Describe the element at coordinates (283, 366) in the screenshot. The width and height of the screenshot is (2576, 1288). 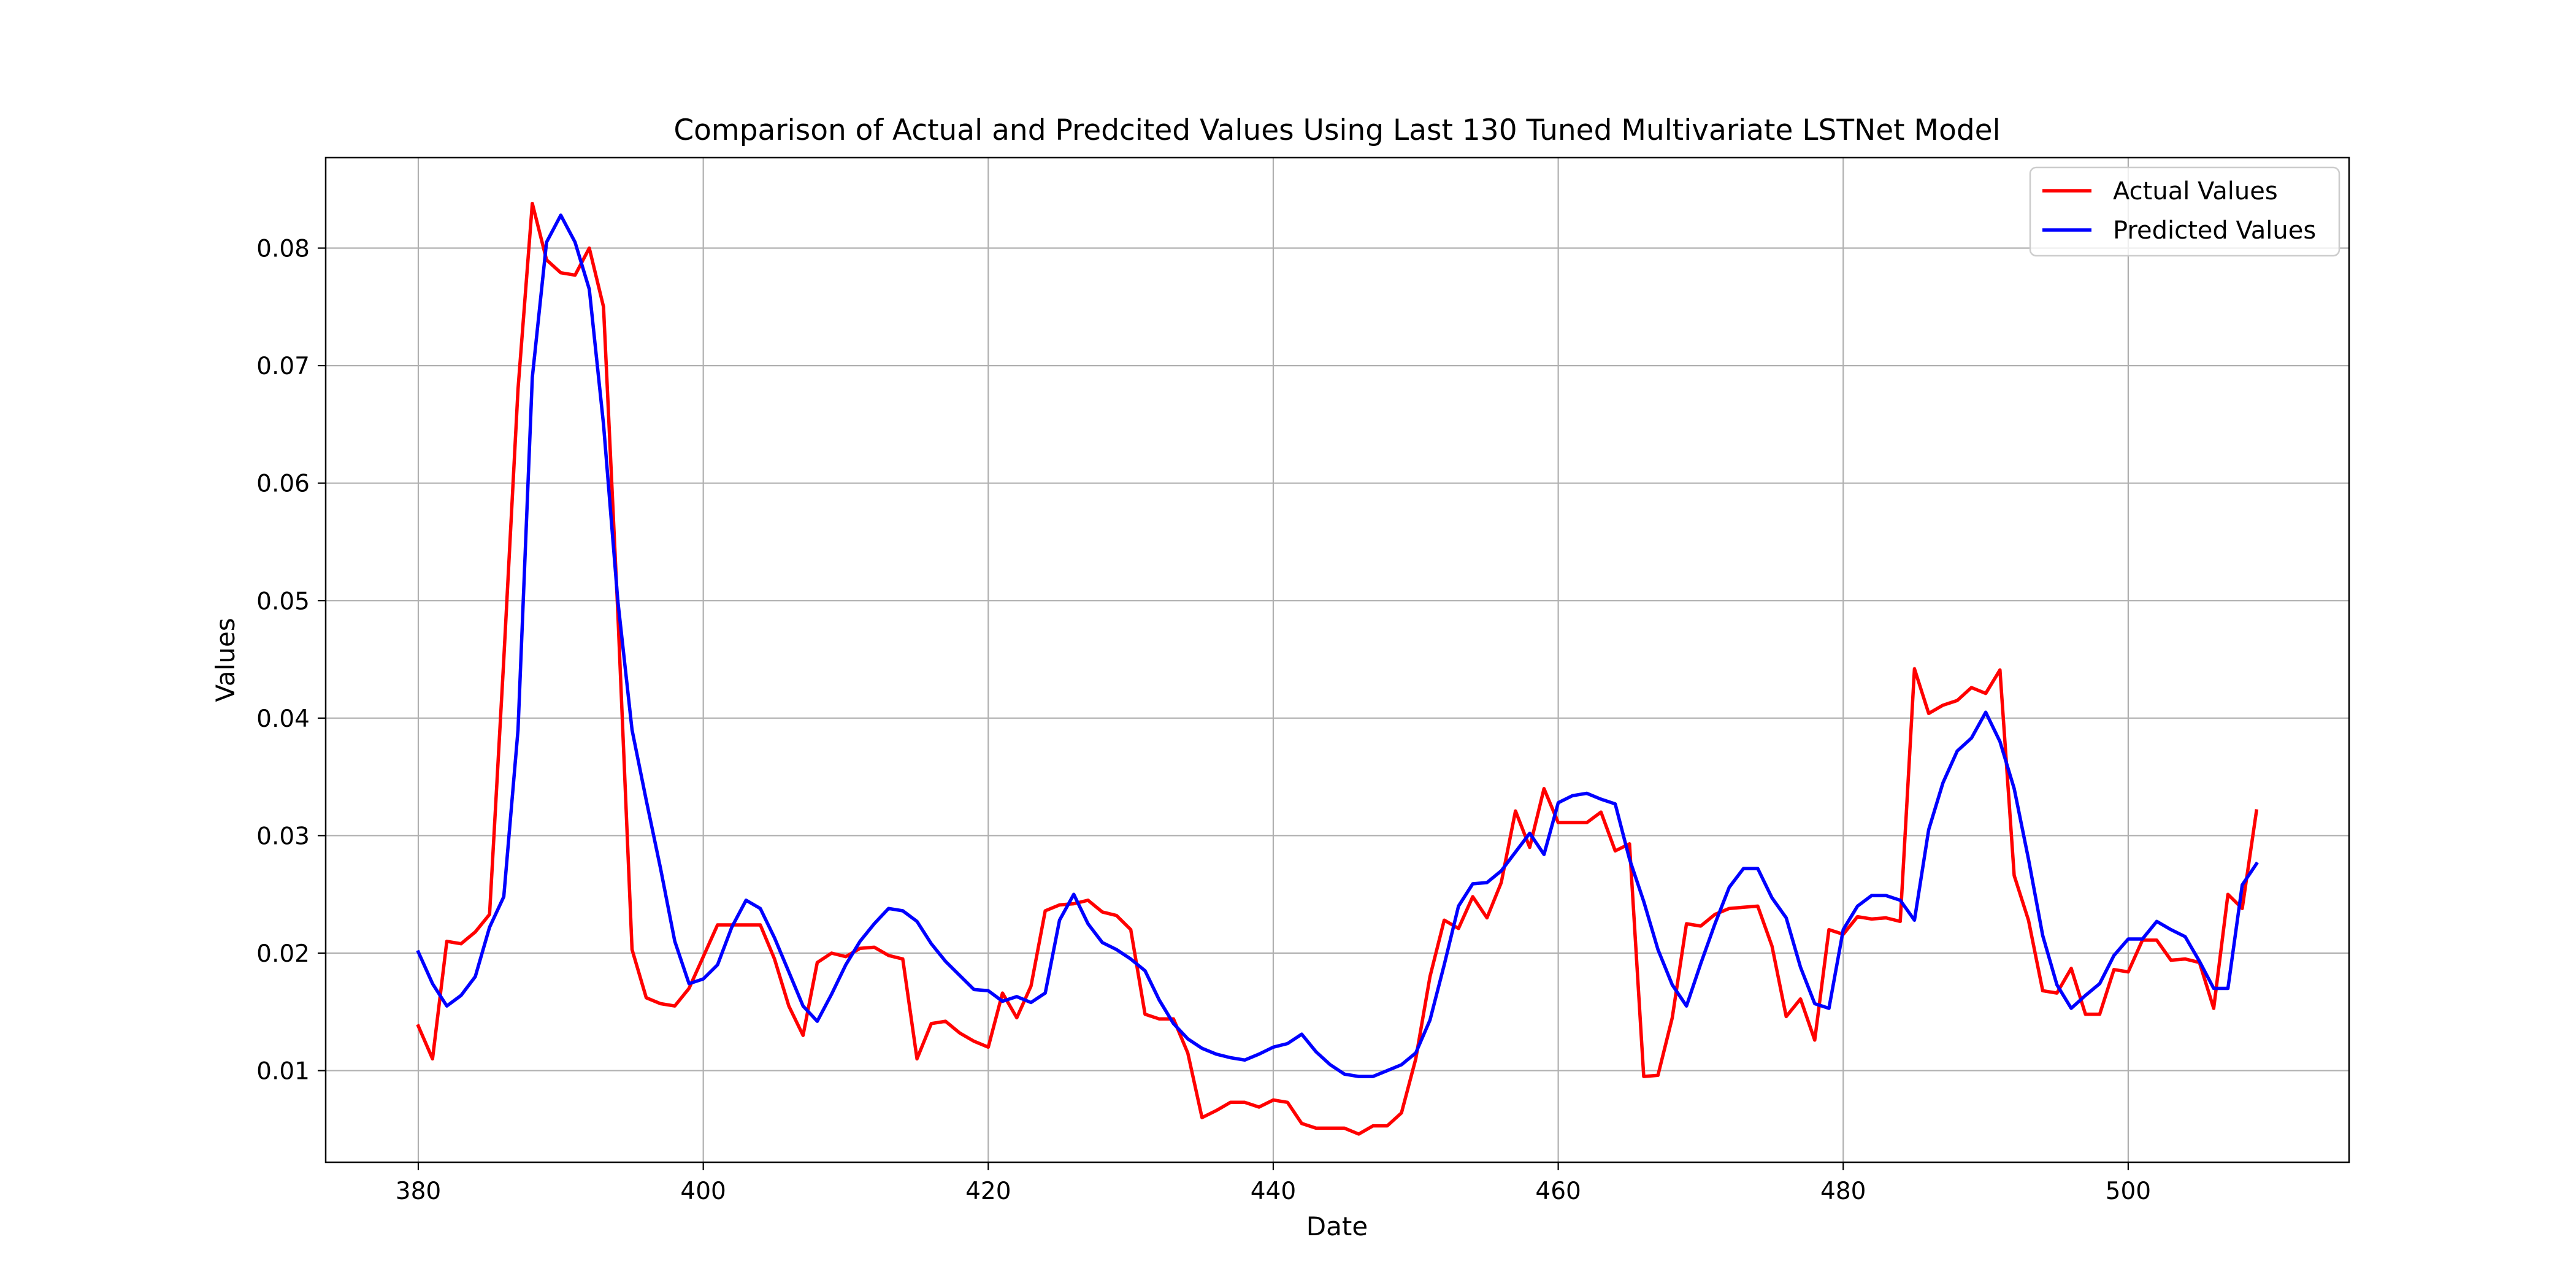
I see `y-tick-label: 0.07` at that location.